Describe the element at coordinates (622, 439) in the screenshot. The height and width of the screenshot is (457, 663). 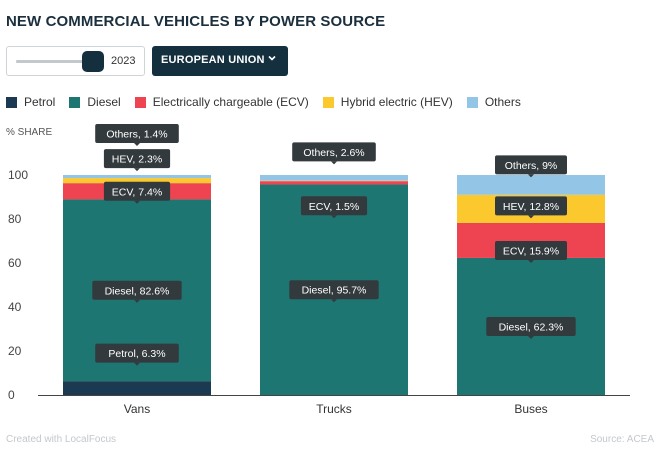
I see `footer-source: Source: ACEA` at that location.